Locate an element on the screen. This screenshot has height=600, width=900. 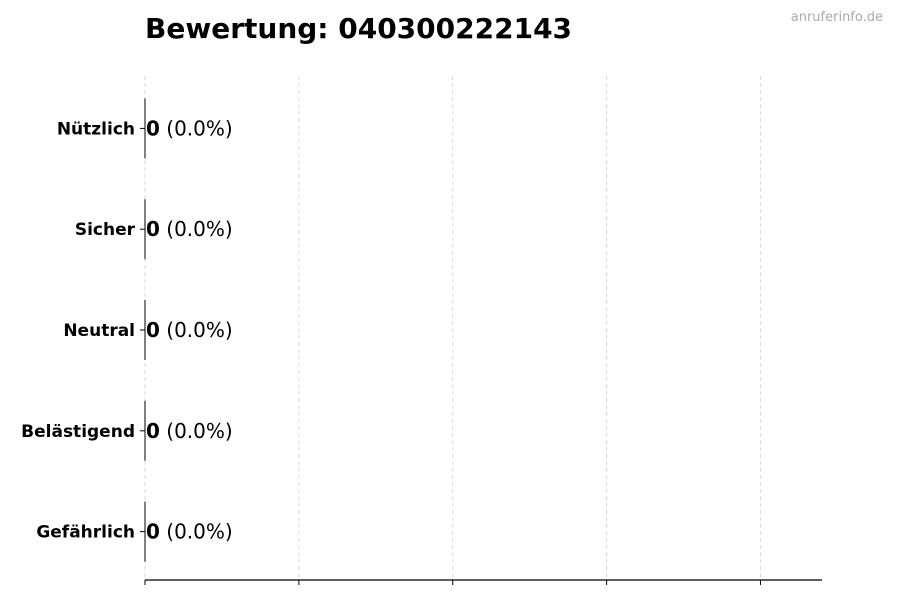
y-tick-label: Nützlich is located at coordinates (96, 129).